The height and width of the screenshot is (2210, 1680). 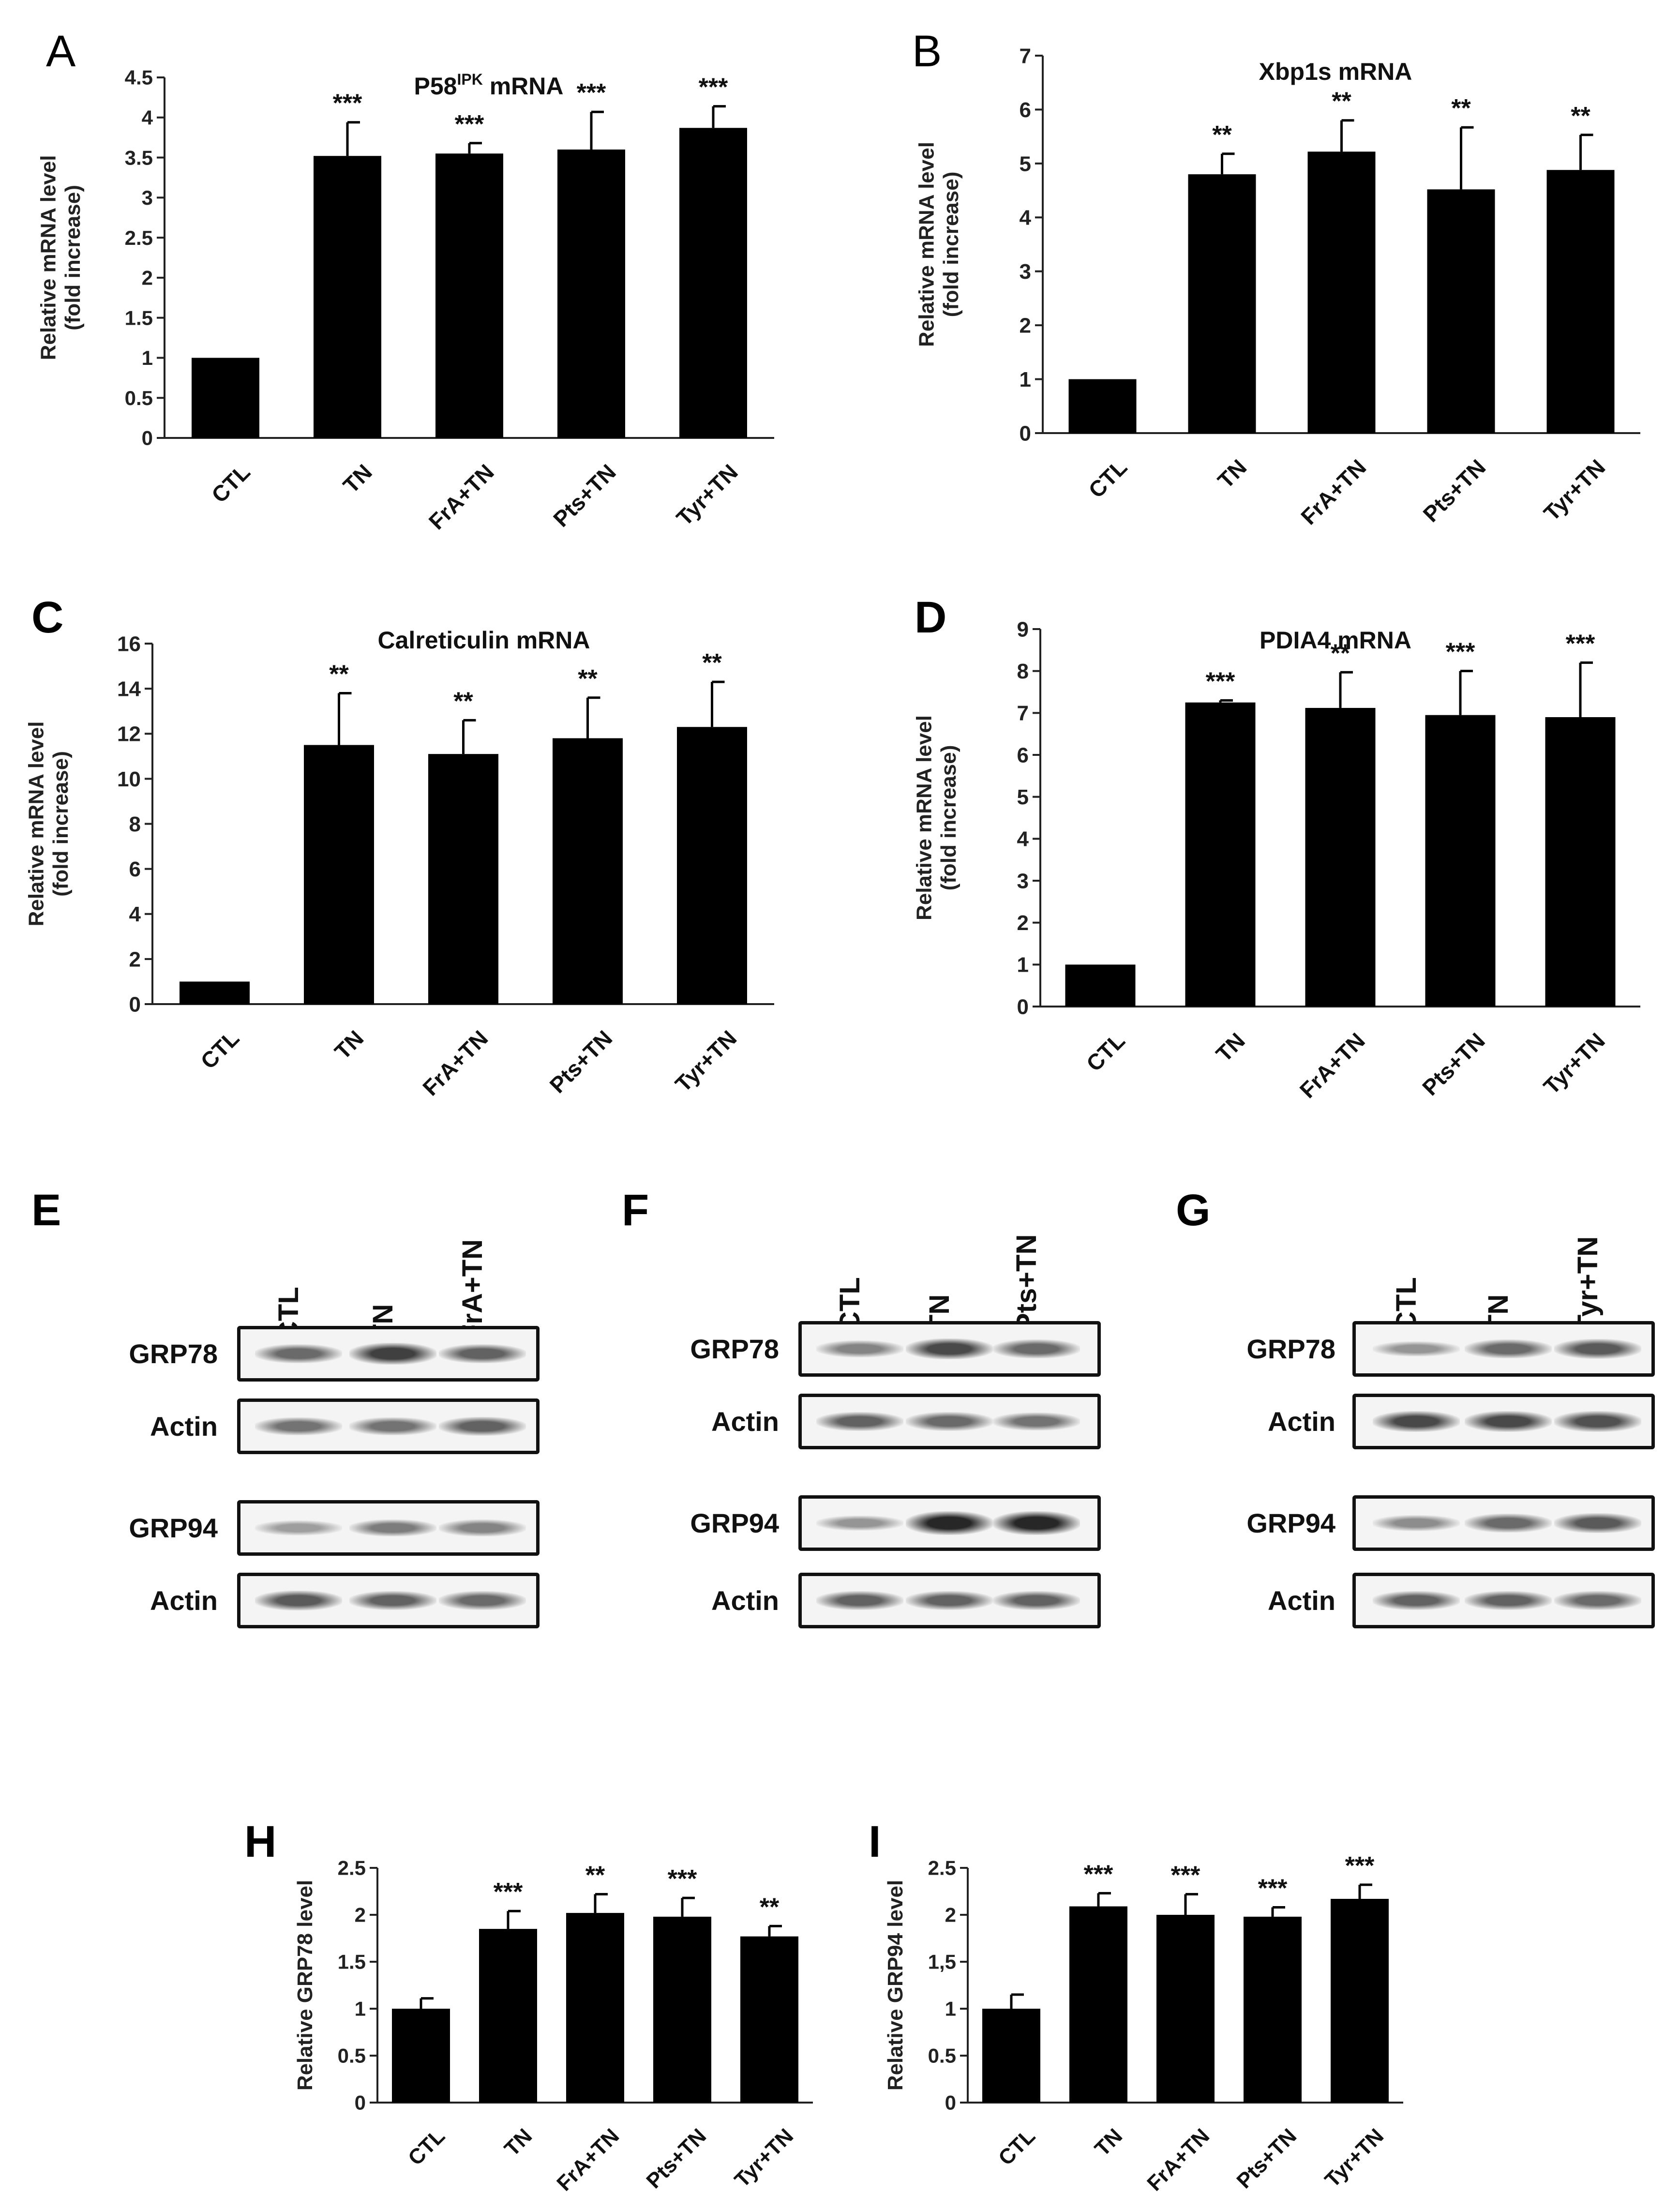 What do you see at coordinates (1194, 1210) in the screenshot?
I see `panel-letter-g: G` at bounding box center [1194, 1210].